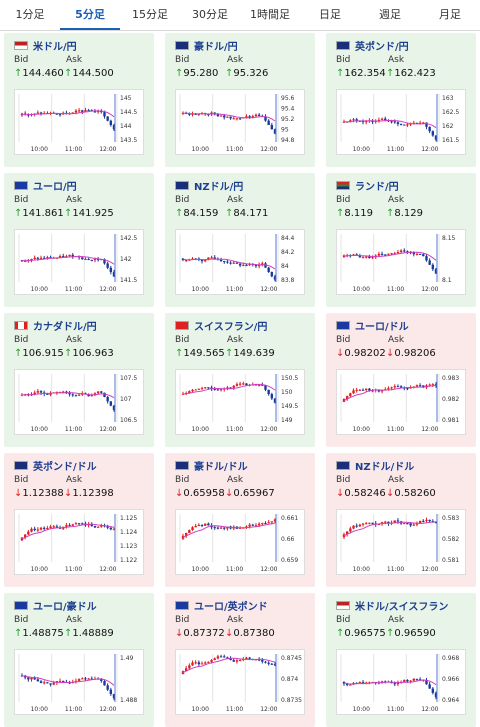 Image resolution: width=480 pixels, height=727 pixels. Describe the element at coordinates (79, 262) in the screenshot. I see `mini-chart: 142.5 142 141.5 10:00 11:00 12:00` at that location.